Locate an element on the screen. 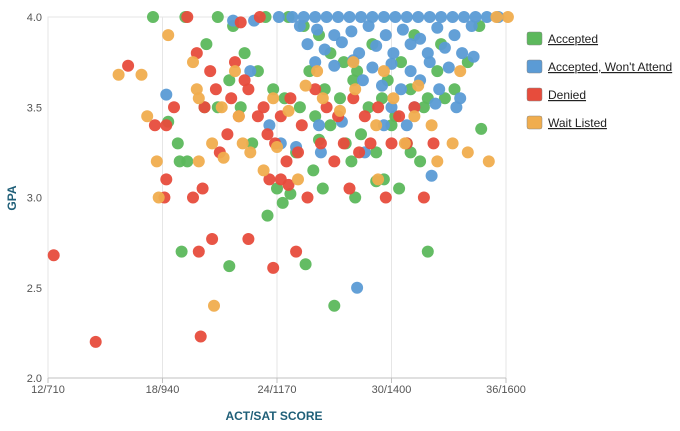 Image resolution: width=680 pixels, height=431 pixels. legend-item-label: Accepted, Won't Attend is located at coordinates (610, 67).